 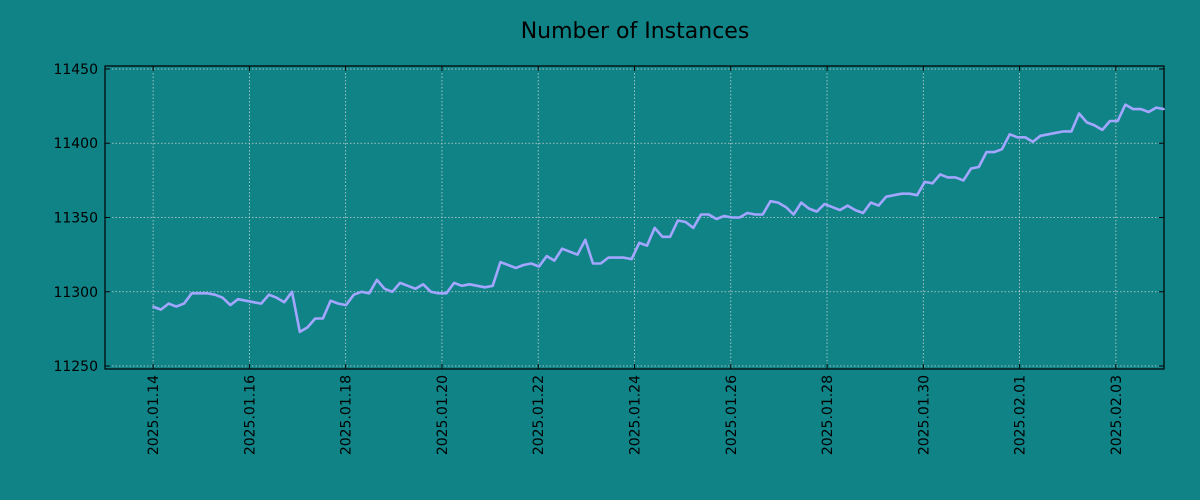 What do you see at coordinates (75, 144) in the screenshot?
I see `y-tick-label: 11400` at bounding box center [75, 144].